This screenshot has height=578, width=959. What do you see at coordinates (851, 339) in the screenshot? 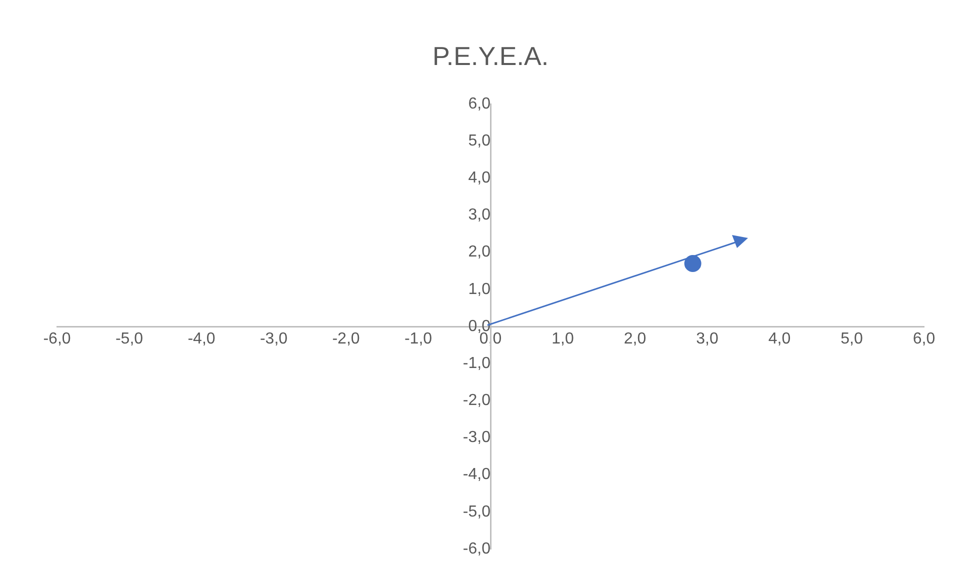
I see `x-tick-label: 5,0` at bounding box center [851, 339].